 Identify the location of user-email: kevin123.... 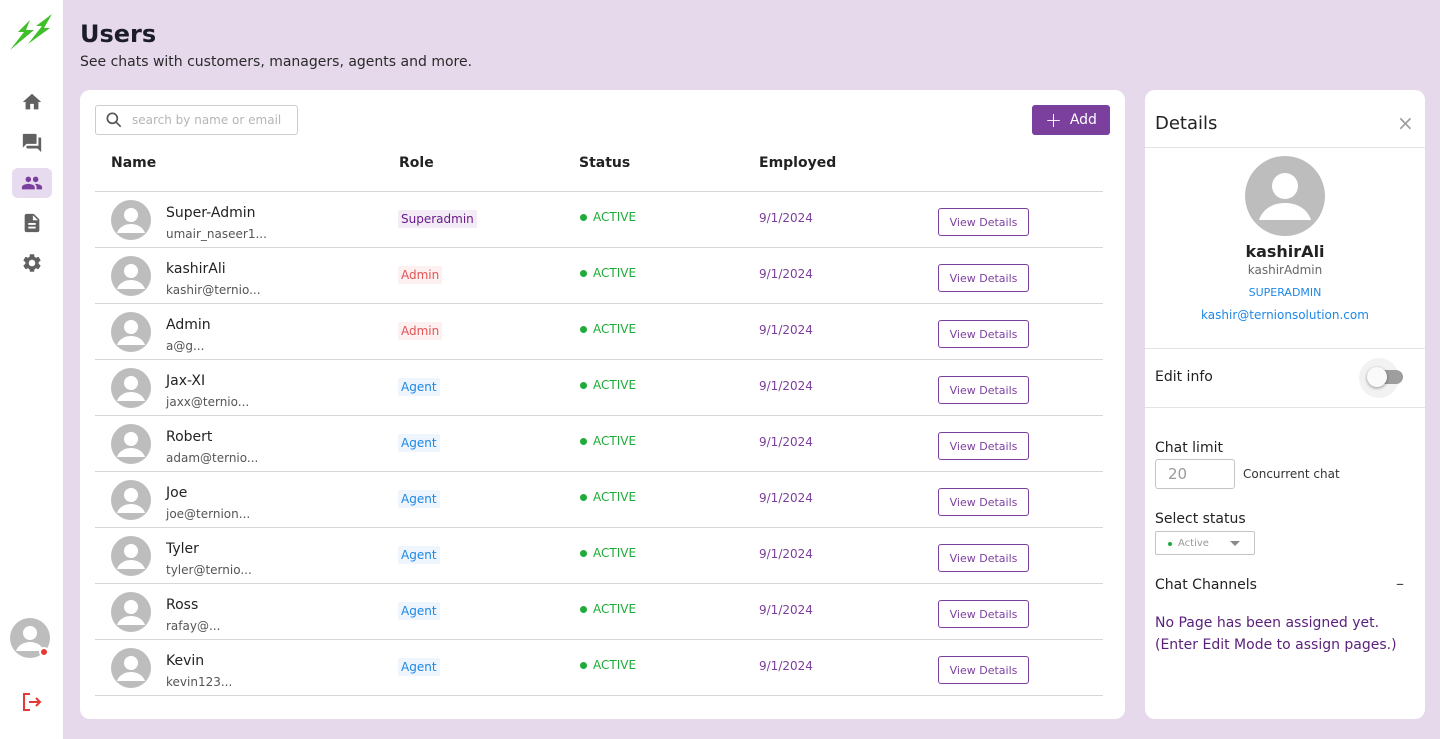
(199, 682).